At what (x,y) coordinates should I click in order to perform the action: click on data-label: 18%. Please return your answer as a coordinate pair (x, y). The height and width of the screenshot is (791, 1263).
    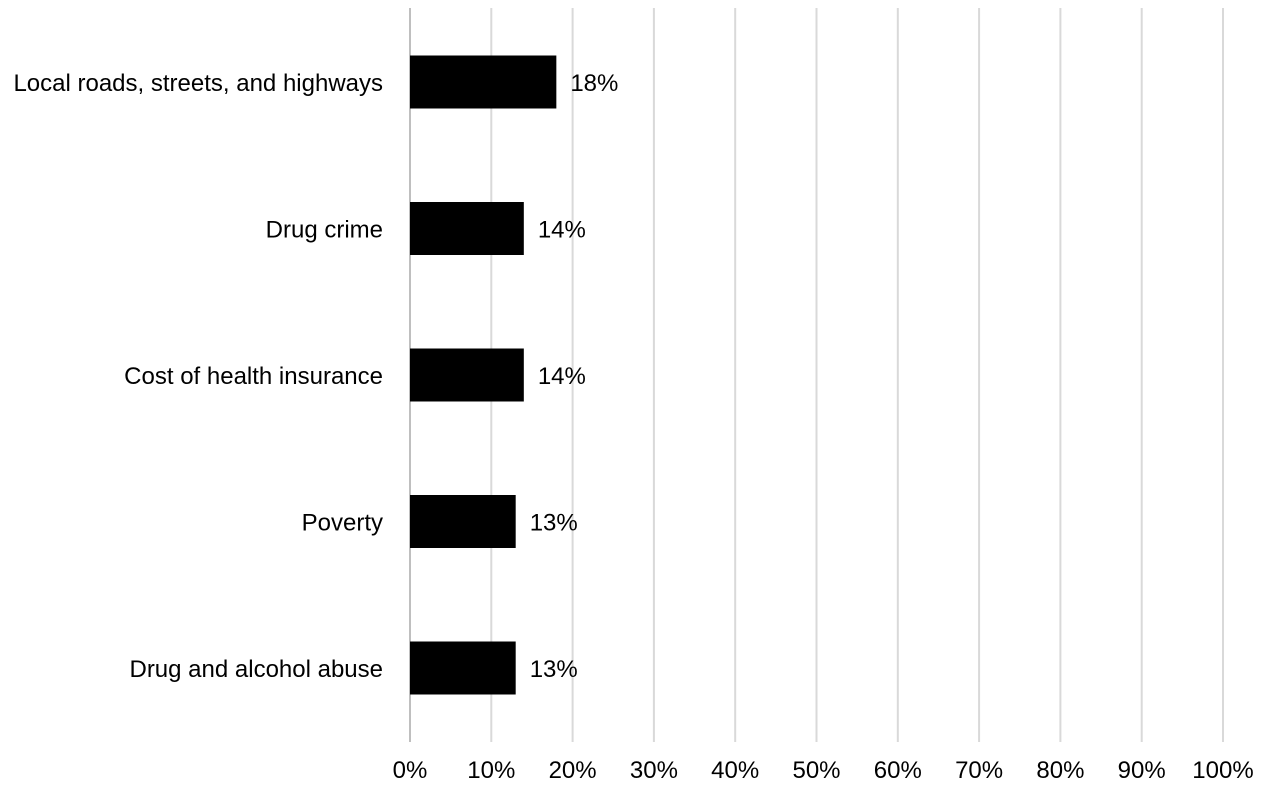
    Looking at the image, I should click on (594, 83).